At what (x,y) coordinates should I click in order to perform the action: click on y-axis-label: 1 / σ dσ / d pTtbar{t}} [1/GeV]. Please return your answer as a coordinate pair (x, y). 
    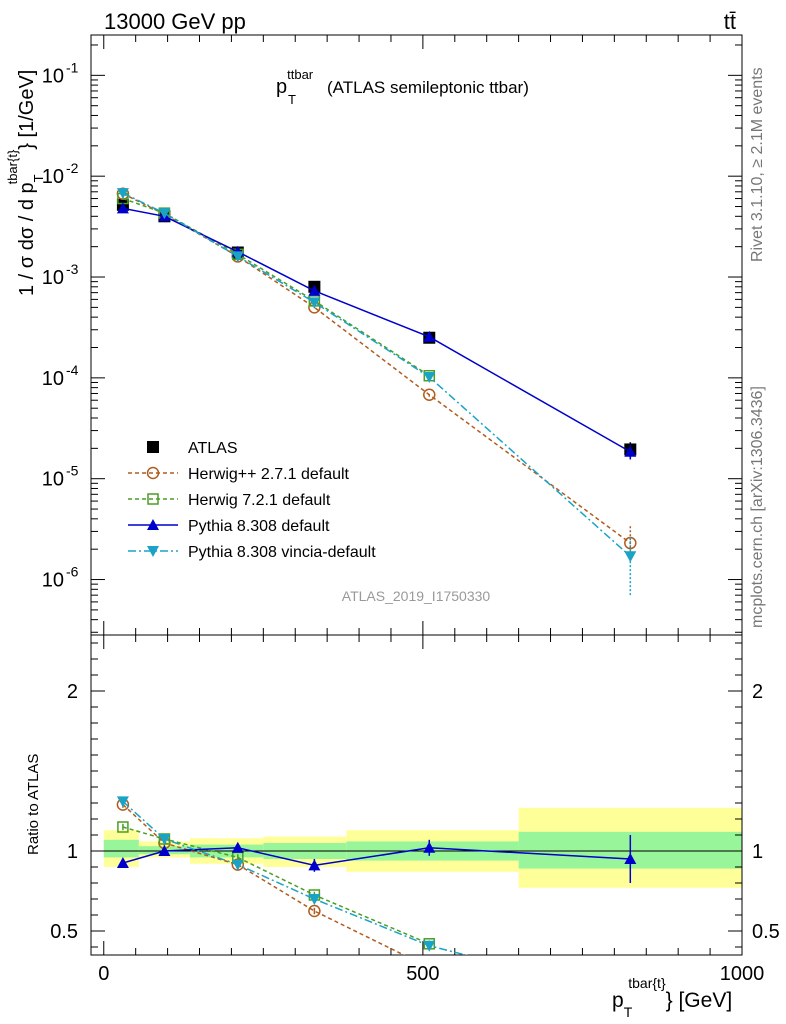
    Looking at the image, I should click on (25, 183).